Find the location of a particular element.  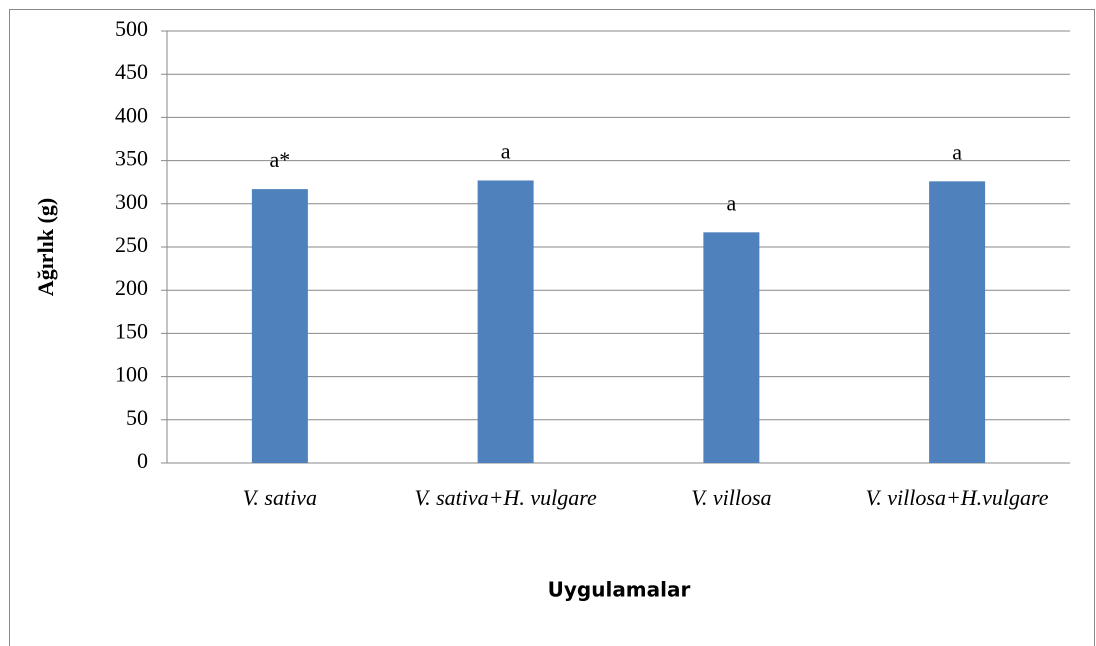

y-tick-label: 450 is located at coordinates (131, 71).